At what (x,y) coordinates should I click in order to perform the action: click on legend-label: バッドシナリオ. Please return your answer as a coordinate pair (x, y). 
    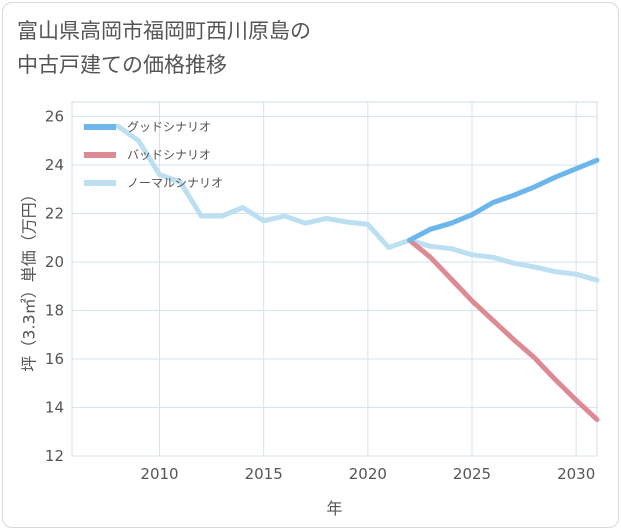
    Looking at the image, I should click on (169, 155).